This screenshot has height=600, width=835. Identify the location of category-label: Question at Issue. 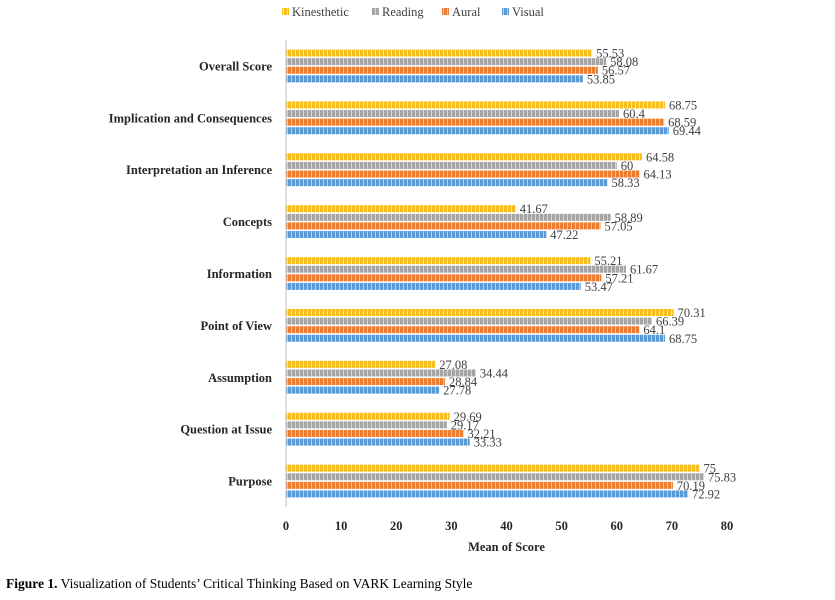
(226, 430).